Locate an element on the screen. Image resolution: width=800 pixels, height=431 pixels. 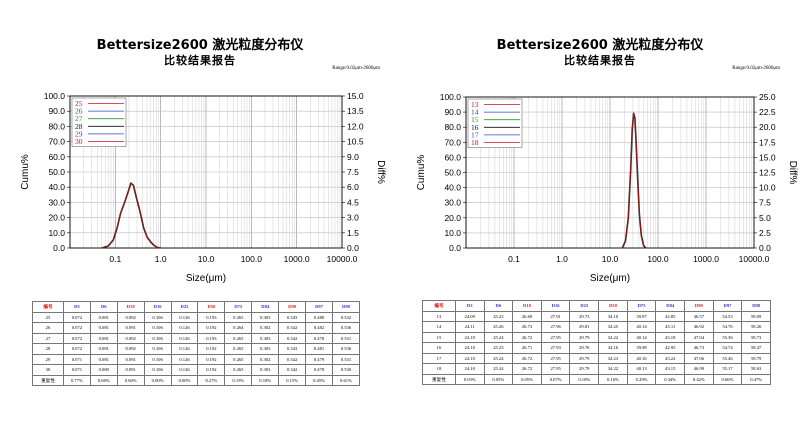
y-right-tick-label: 6.0 is located at coordinates (353, 187).